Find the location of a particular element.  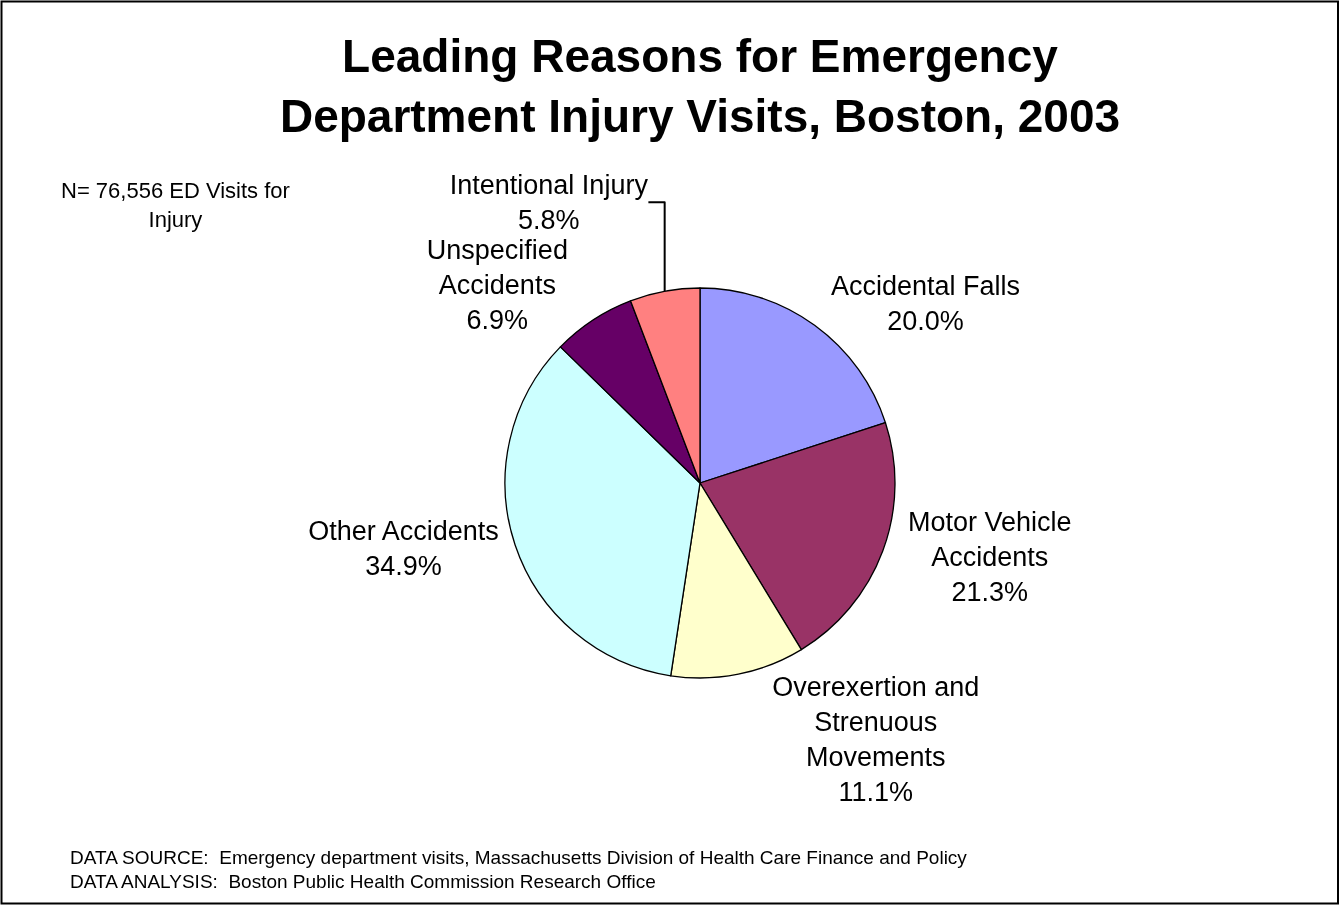

text: N= 76,556 ED Visits for Injury is located at coordinates (175, 205).